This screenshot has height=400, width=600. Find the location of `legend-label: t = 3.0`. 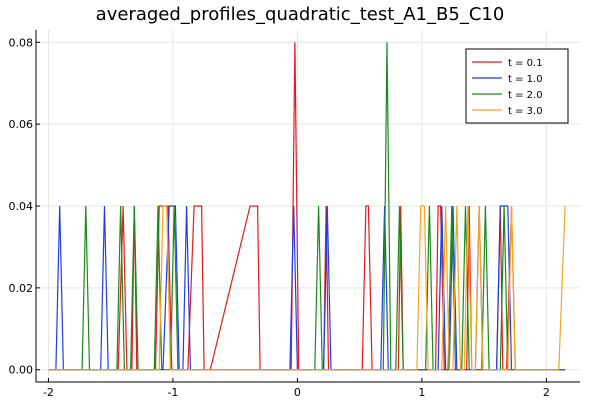

legend-label: t = 3.0 is located at coordinates (525, 111).